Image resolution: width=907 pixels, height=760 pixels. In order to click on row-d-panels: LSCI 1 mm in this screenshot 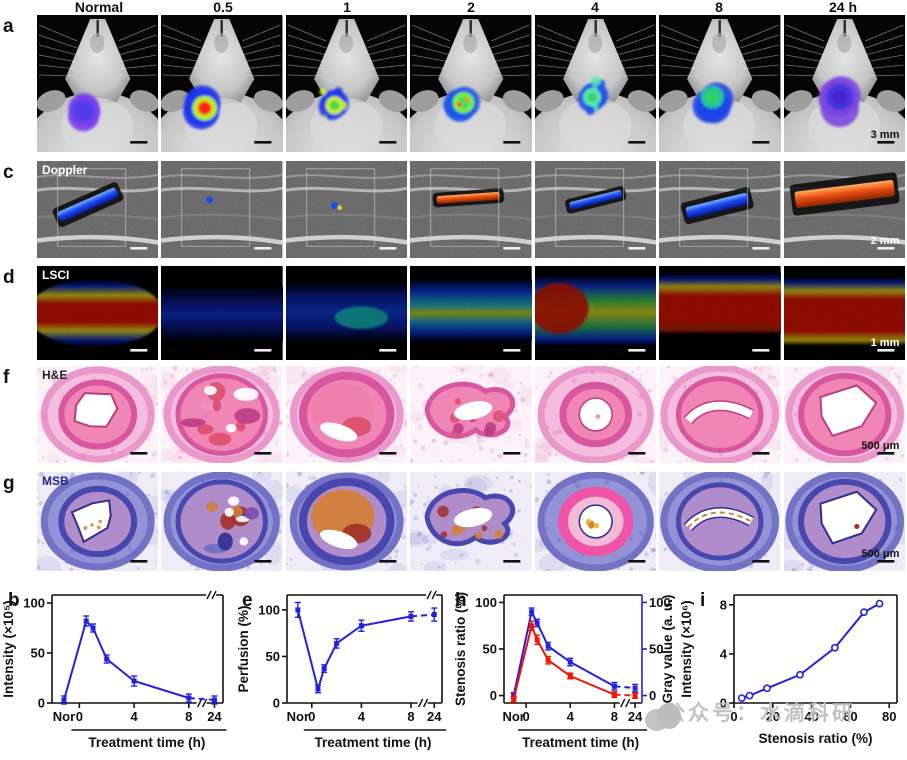, I will do `click(471, 313)`.